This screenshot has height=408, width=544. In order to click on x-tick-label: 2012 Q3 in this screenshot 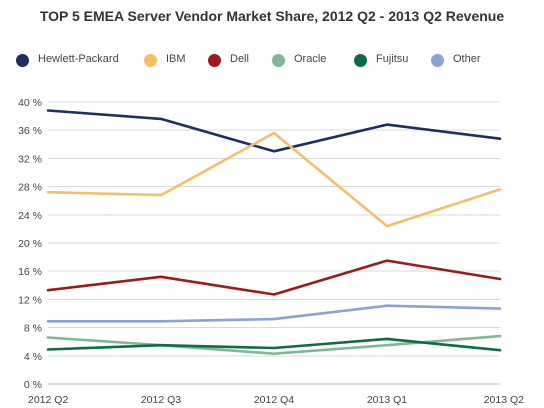, I will do `click(161, 400)`.